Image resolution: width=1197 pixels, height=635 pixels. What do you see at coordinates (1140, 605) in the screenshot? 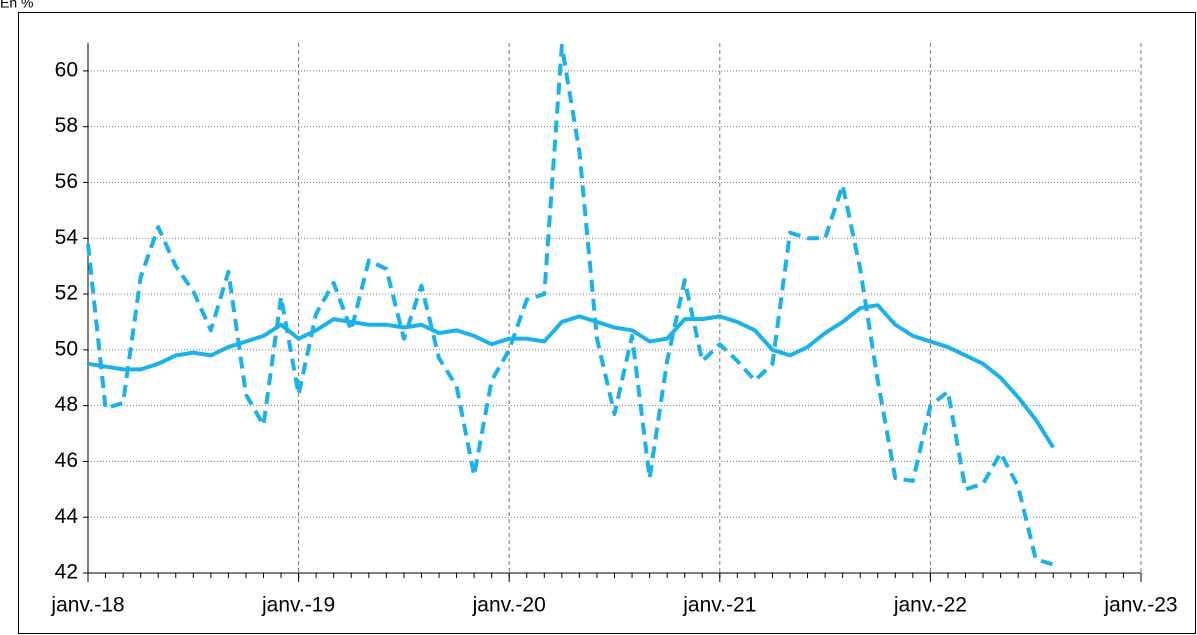
I see `x-tick-label: janv.-23` at bounding box center [1140, 605].